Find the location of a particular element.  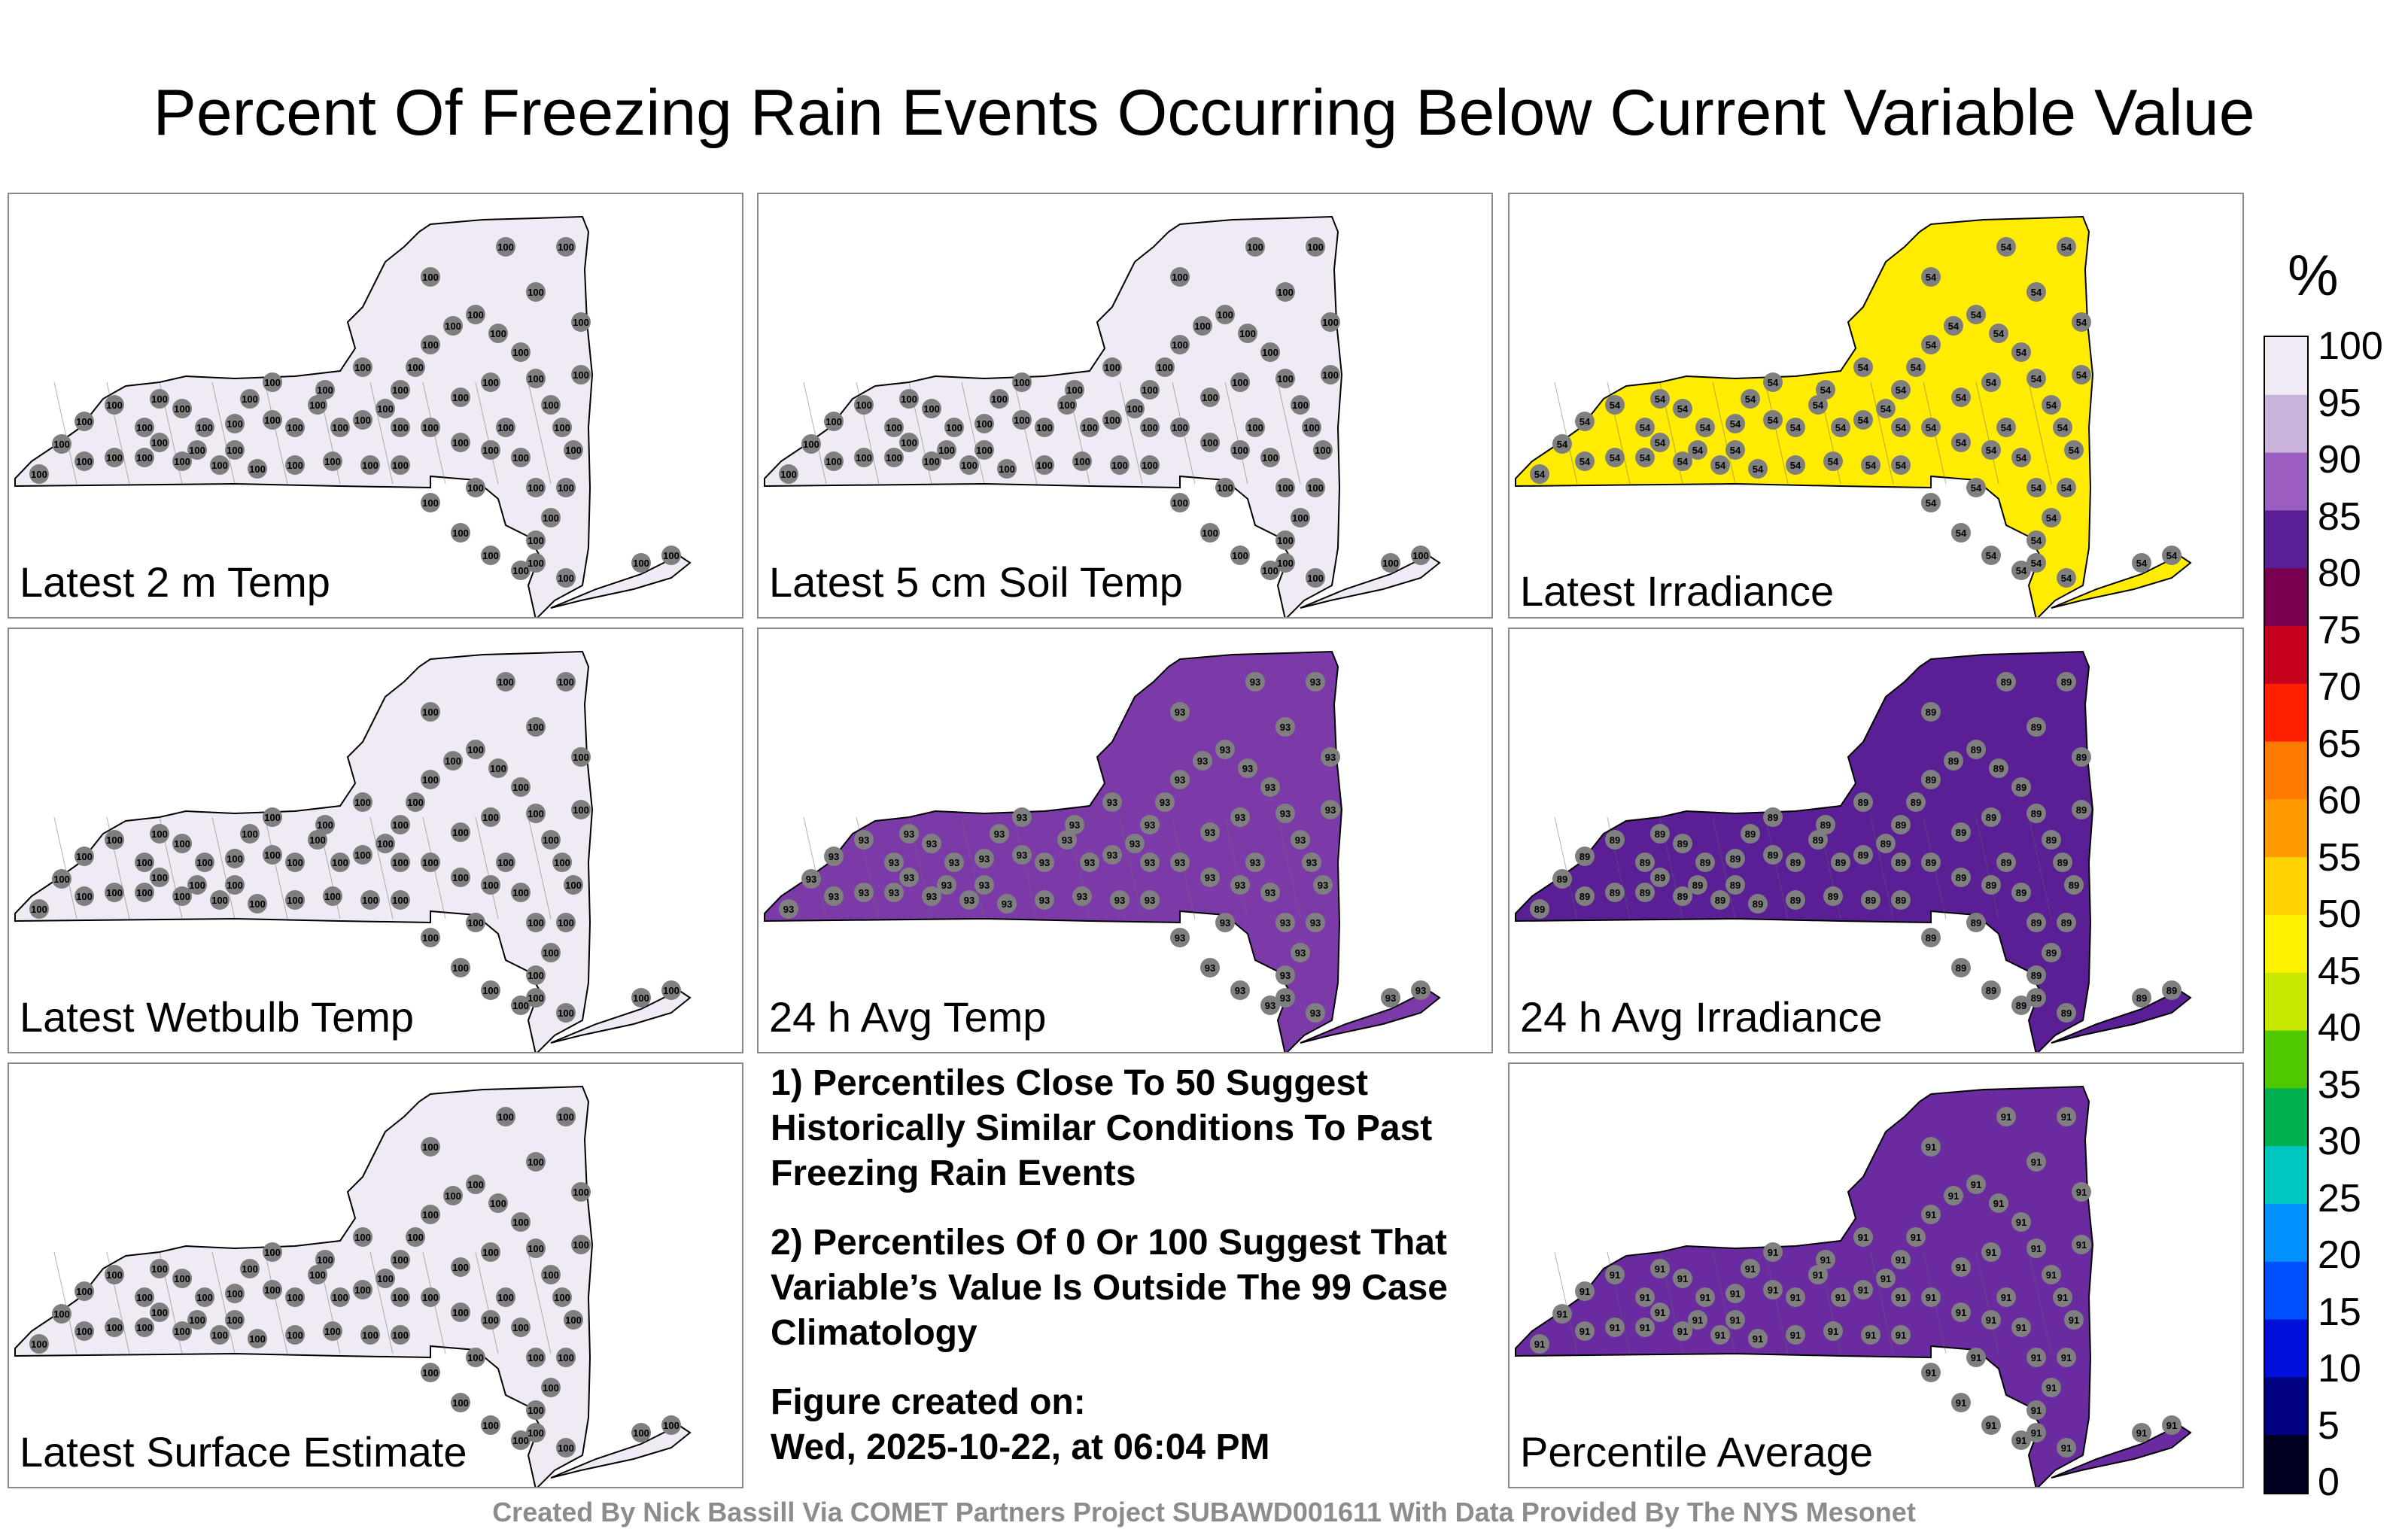

created-label: Figure created on: is located at coordinates (928, 1402).